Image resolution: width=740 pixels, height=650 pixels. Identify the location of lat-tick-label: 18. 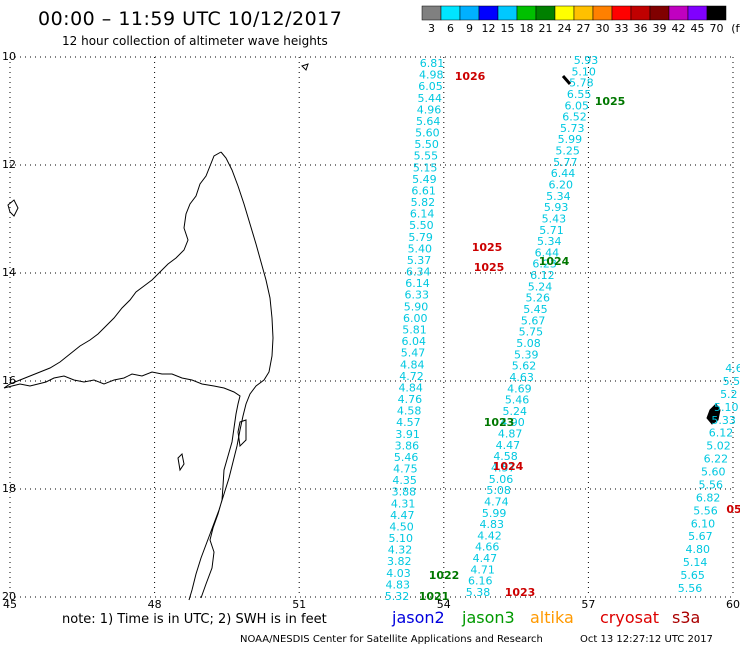
(9, 488).